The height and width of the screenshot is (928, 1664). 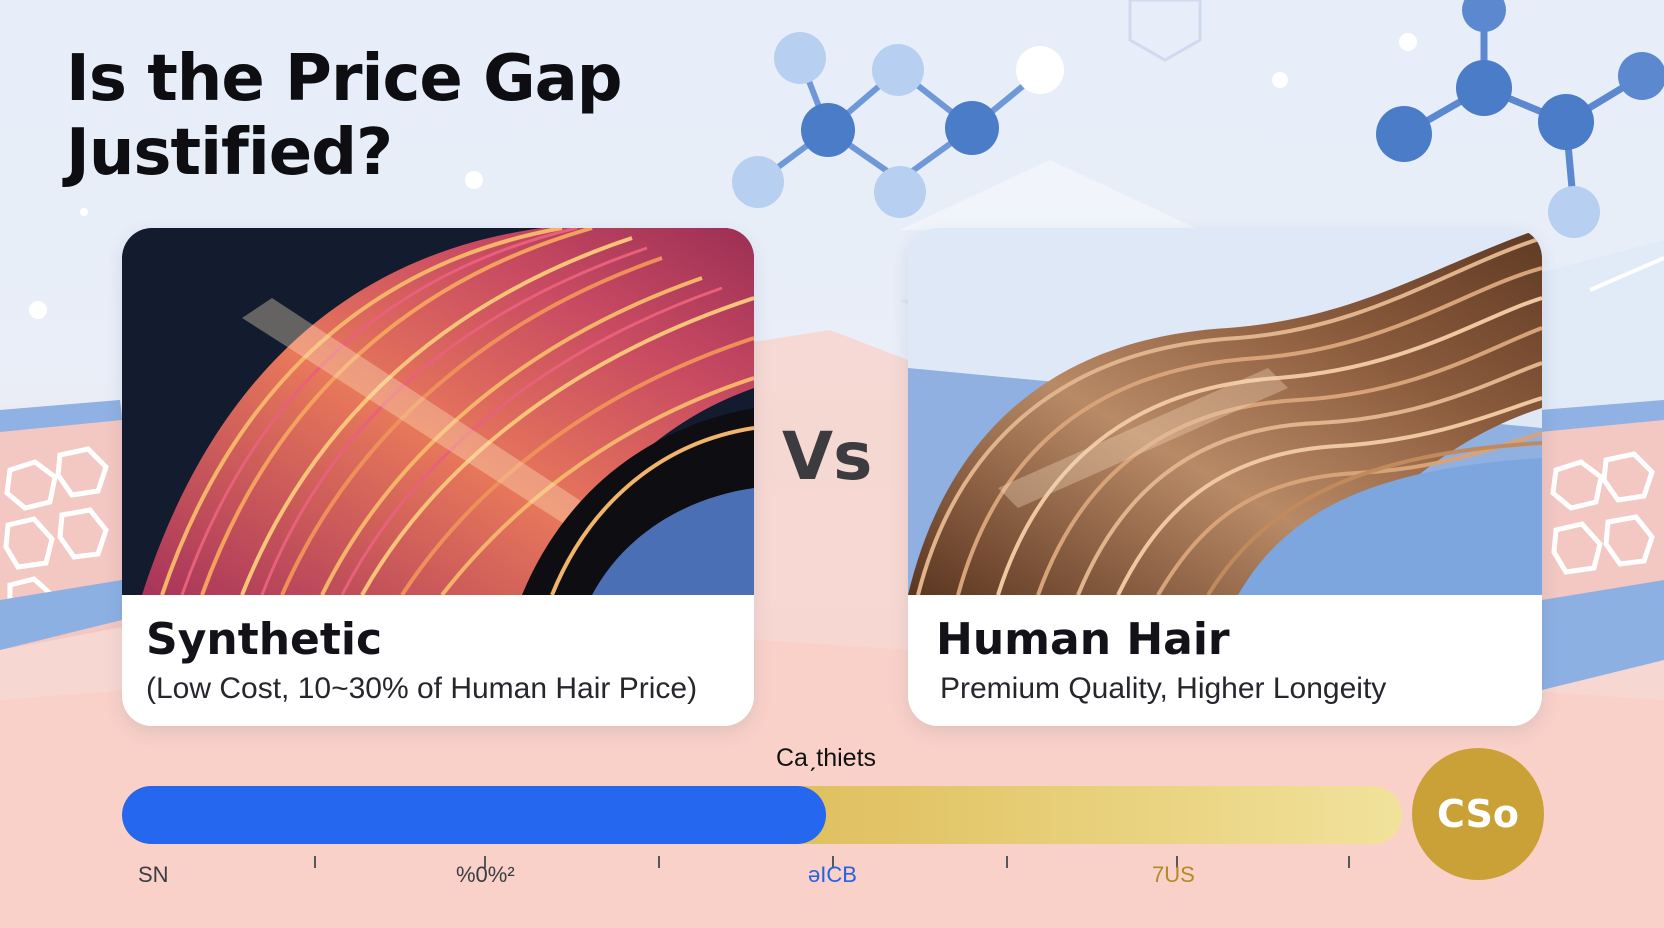 I want to click on price-bar, so click(x=762, y=815).